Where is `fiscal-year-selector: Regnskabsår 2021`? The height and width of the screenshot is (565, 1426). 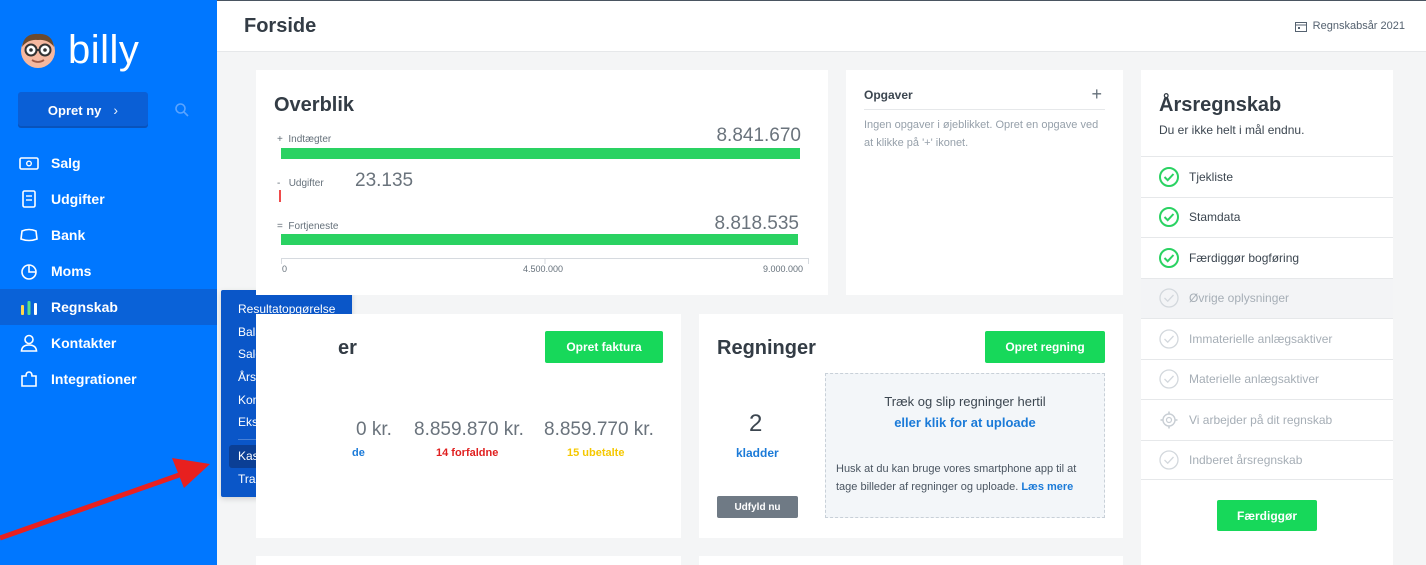
fiscal-year-selector: Regnskabsår 2021 is located at coordinates (1349, 26).